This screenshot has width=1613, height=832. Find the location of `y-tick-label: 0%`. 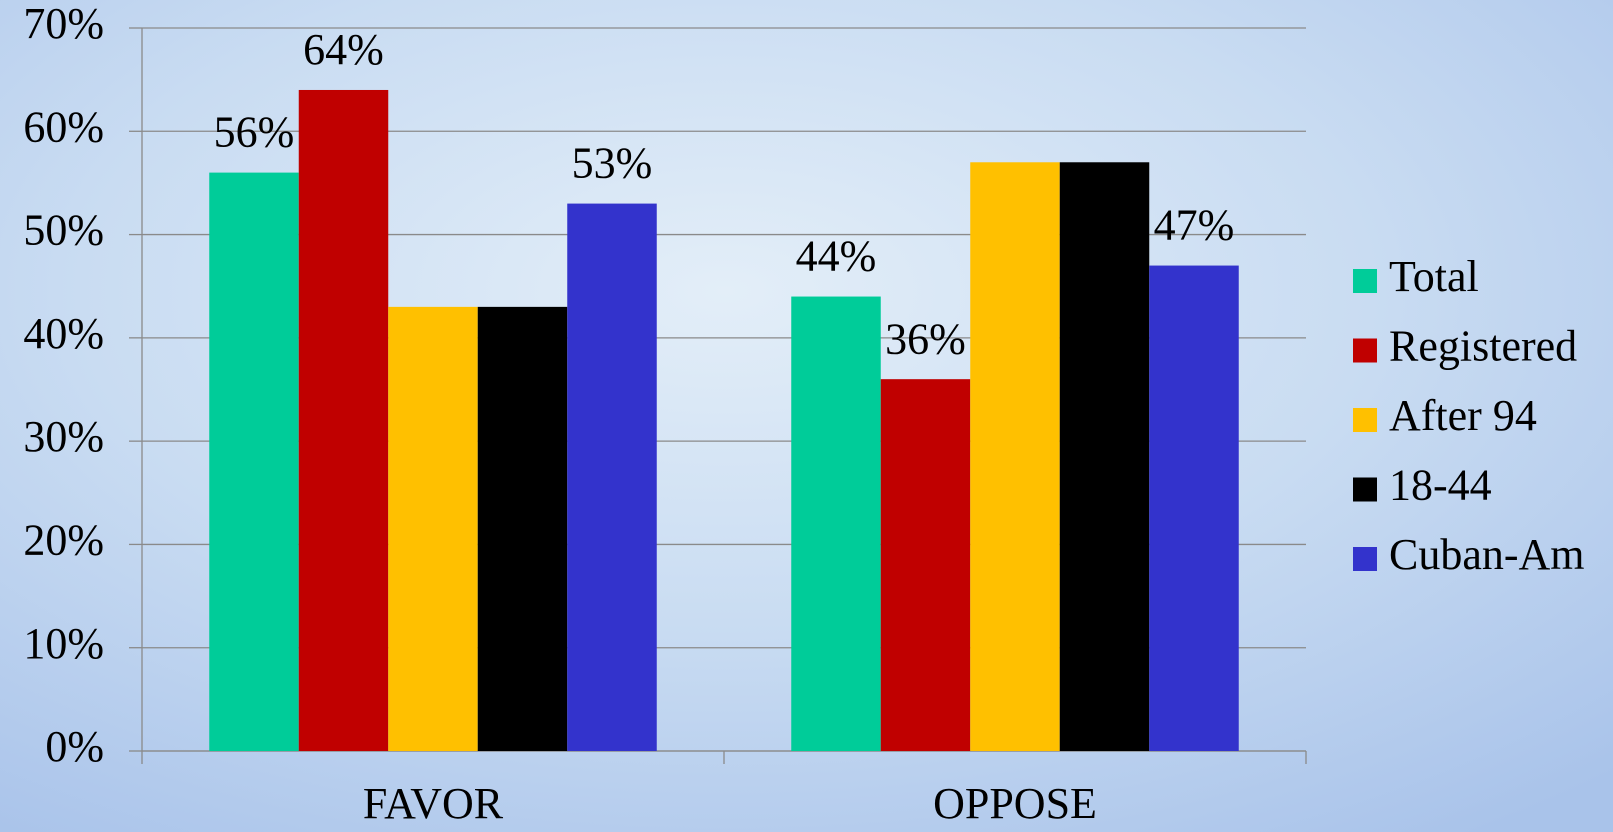

y-tick-label: 0% is located at coordinates (74, 746).